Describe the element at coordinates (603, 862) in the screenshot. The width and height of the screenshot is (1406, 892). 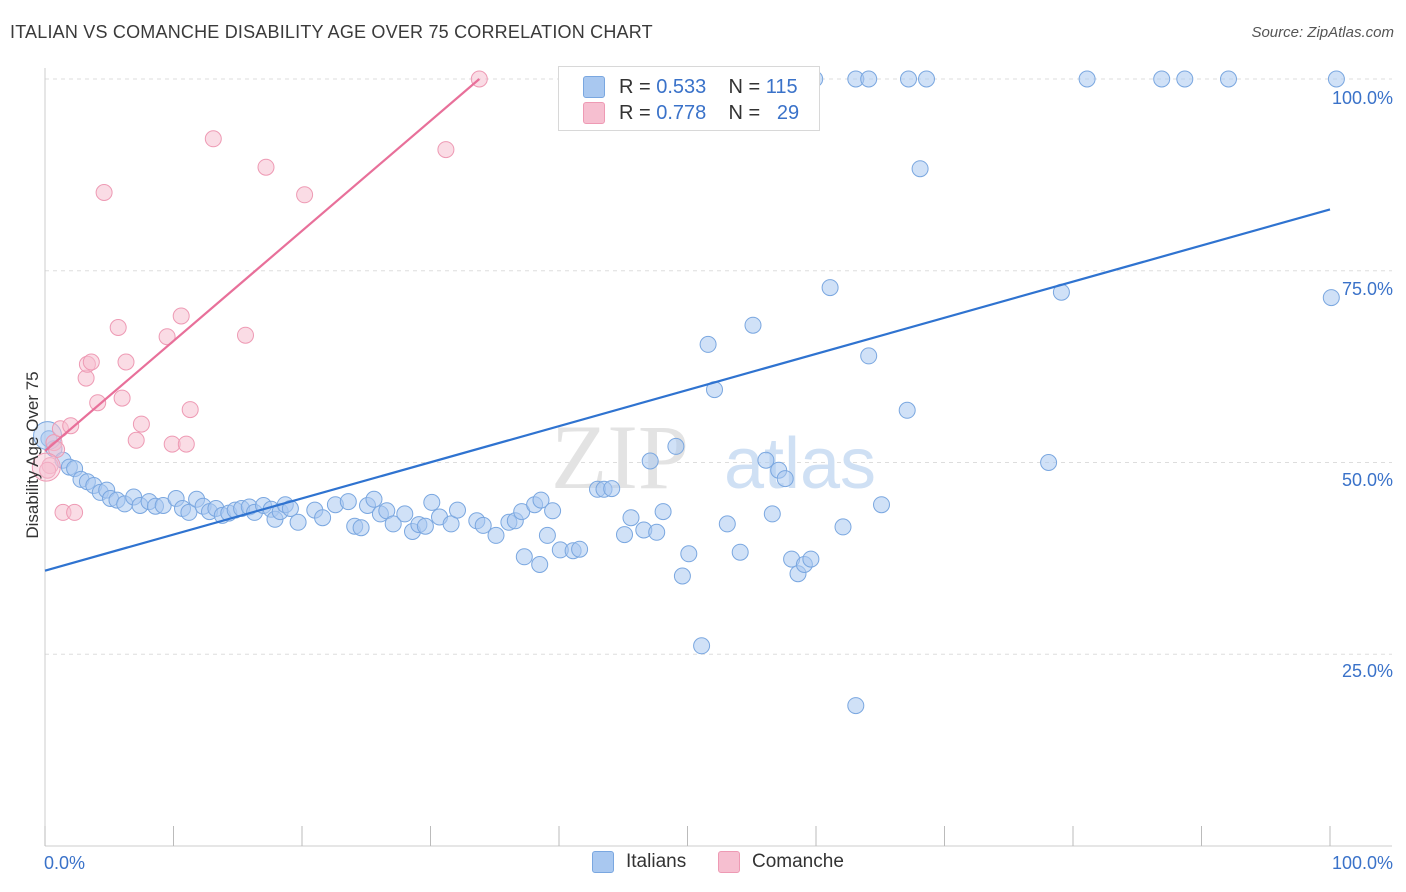
I see `italians-legend-swatch` at that location.